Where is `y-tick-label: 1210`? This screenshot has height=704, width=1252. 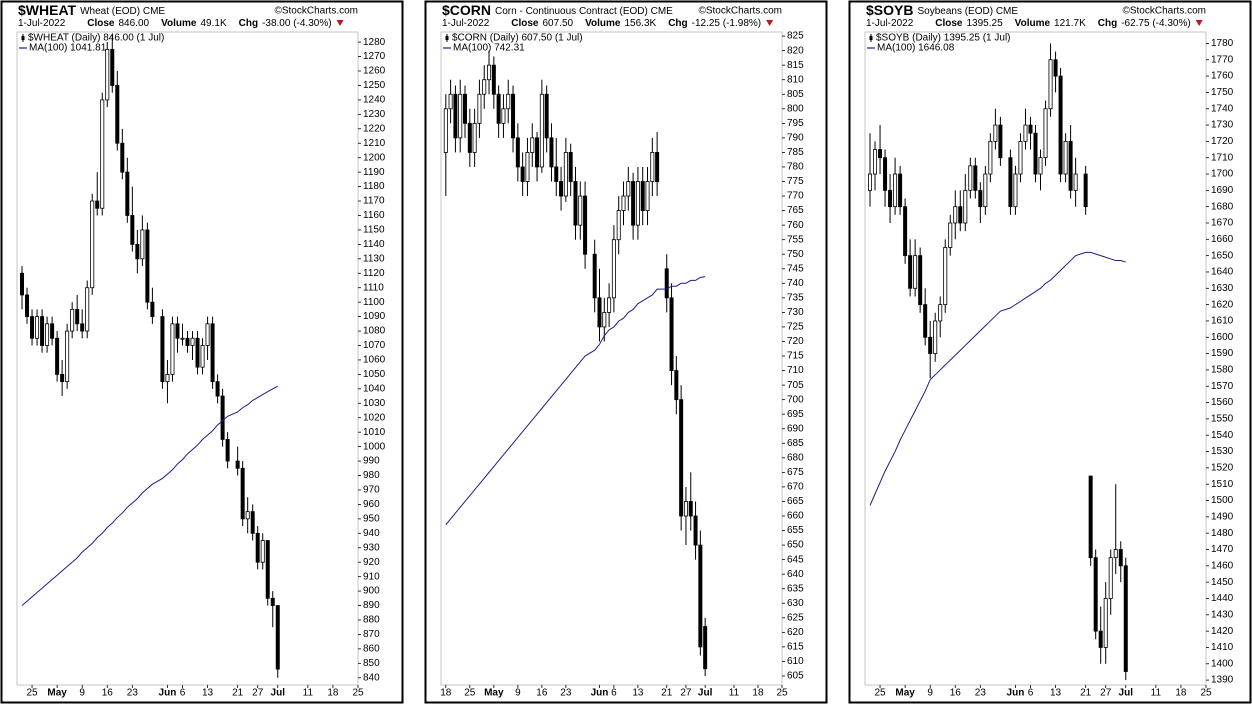
y-tick-label: 1210 is located at coordinates (374, 143).